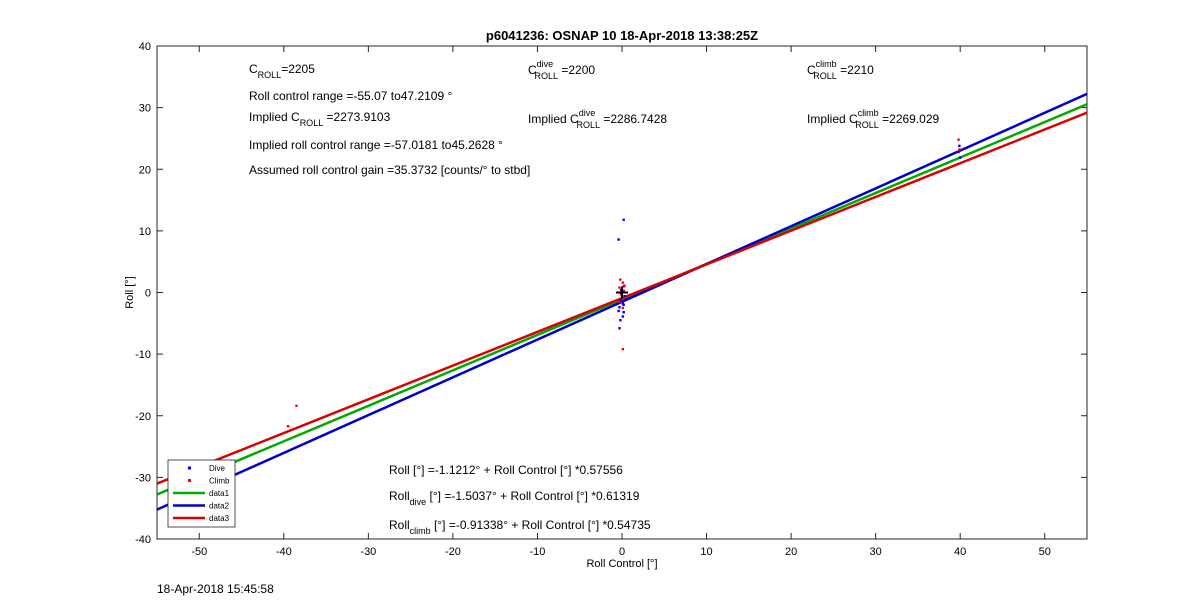 This screenshot has width=1200, height=606. I want to click on x-axis-label: Roll Control [°], so click(621, 564).